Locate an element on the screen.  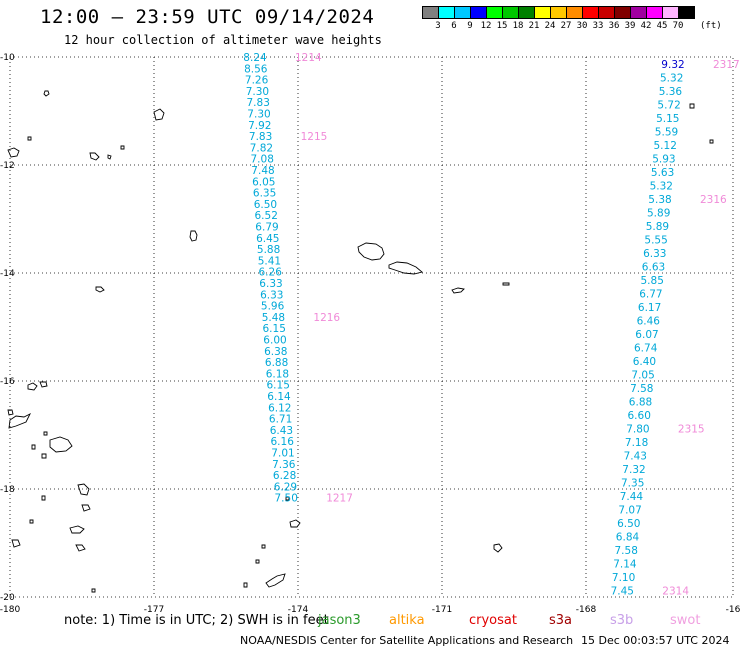
wave-height-label: 5.12 is located at coordinates (665, 146).